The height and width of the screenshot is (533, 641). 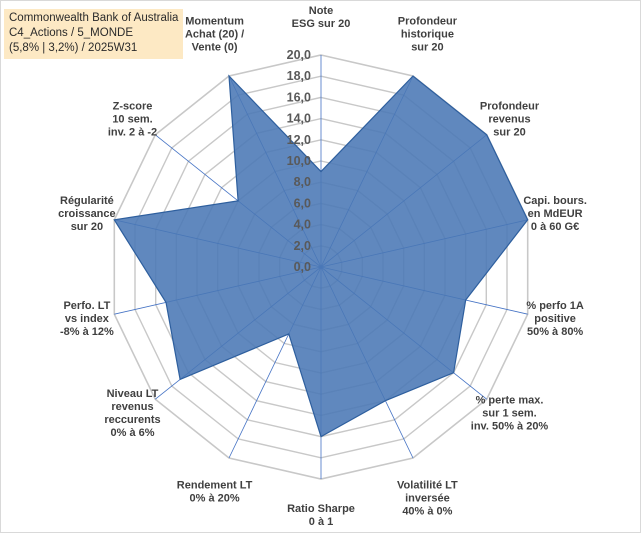 I want to click on tick-label: 14,0, so click(x=299, y=119).